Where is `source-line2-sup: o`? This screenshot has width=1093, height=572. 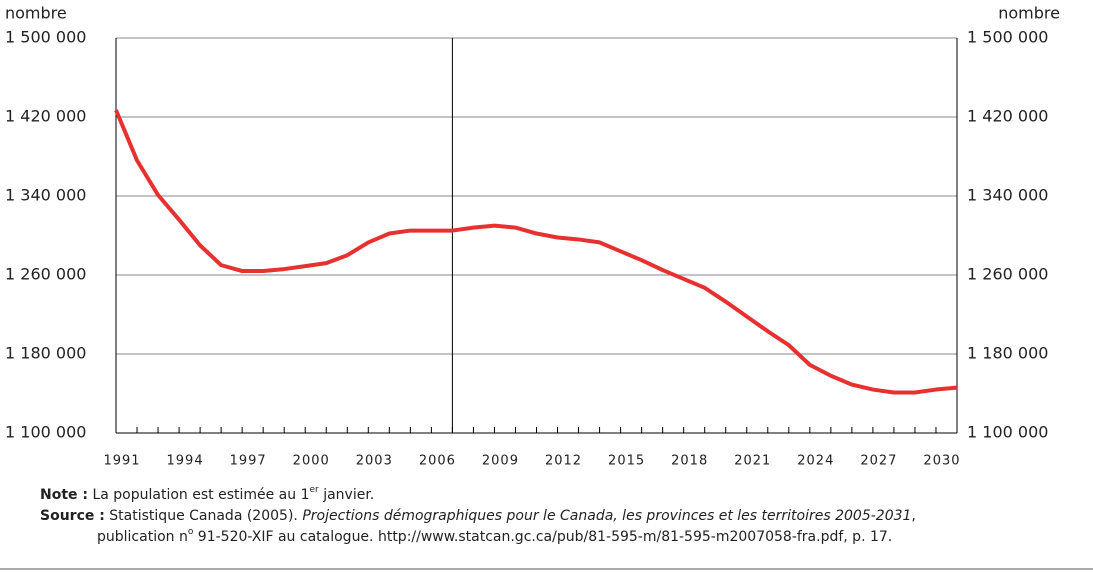
source-line2-sup: o is located at coordinates (191, 532).